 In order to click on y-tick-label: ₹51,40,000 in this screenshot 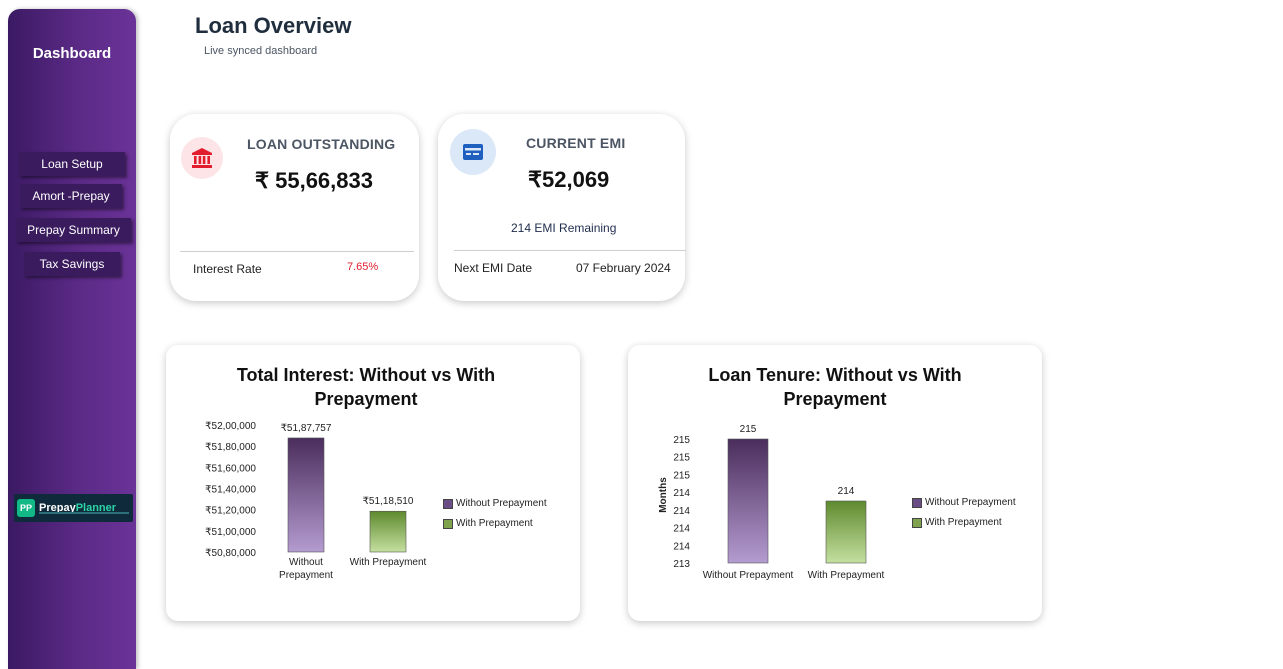, I will do `click(230, 490)`.